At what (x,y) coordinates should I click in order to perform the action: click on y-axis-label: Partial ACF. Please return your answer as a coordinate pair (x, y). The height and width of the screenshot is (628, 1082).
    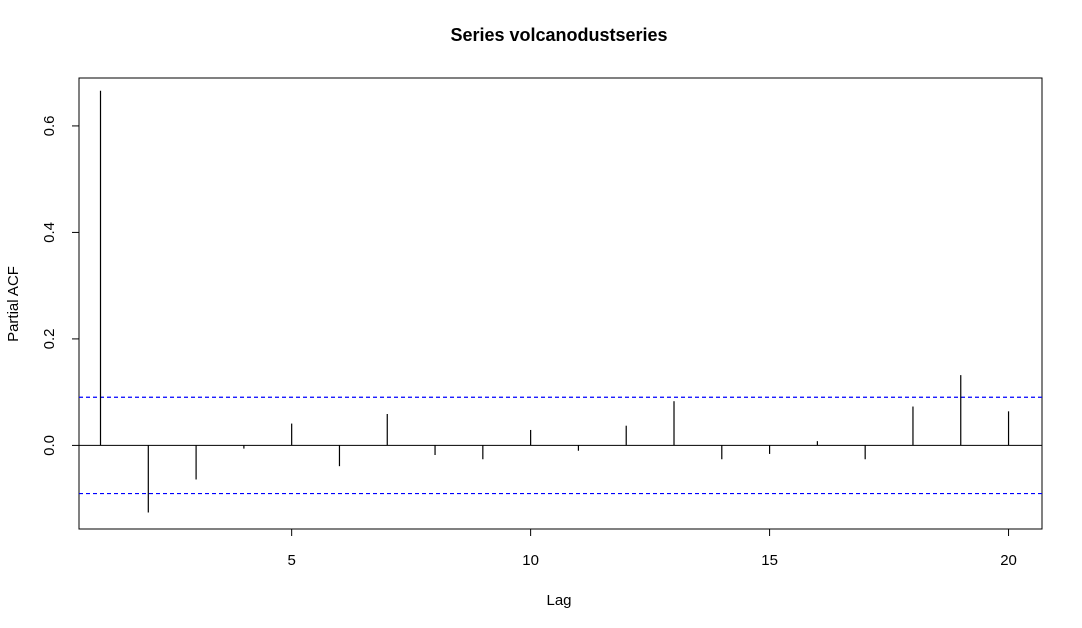
    Looking at the image, I should click on (13, 304).